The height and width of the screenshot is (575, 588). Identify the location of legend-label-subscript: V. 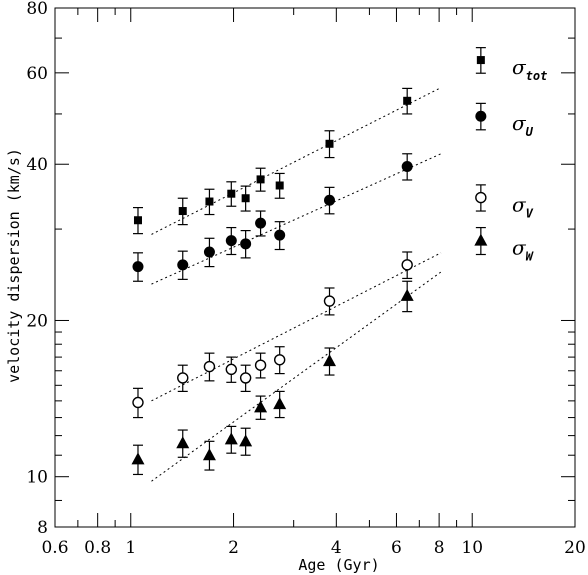
(530, 214).